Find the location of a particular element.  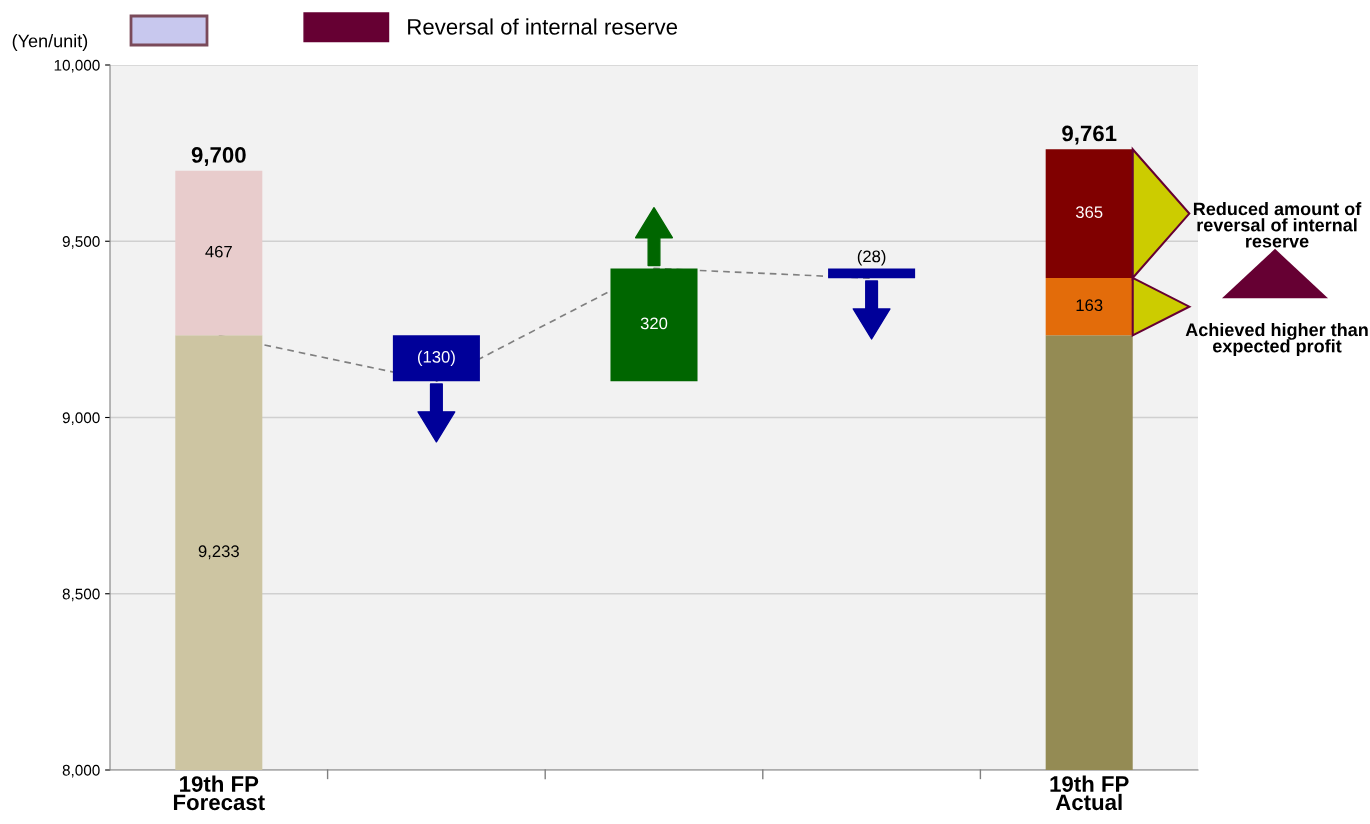

y-tick-label: 10,000 is located at coordinates (77, 66).